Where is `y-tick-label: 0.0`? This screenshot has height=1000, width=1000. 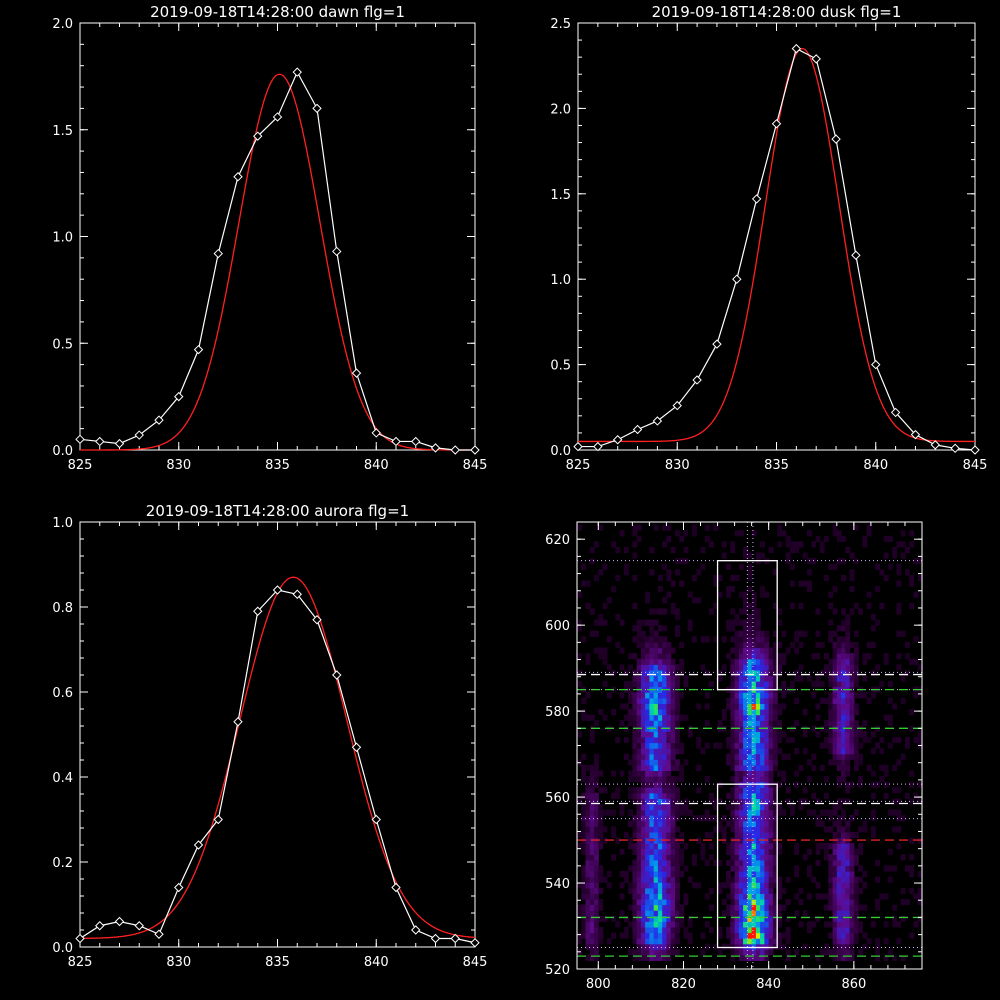
y-tick-label: 0.0 is located at coordinates (62, 948).